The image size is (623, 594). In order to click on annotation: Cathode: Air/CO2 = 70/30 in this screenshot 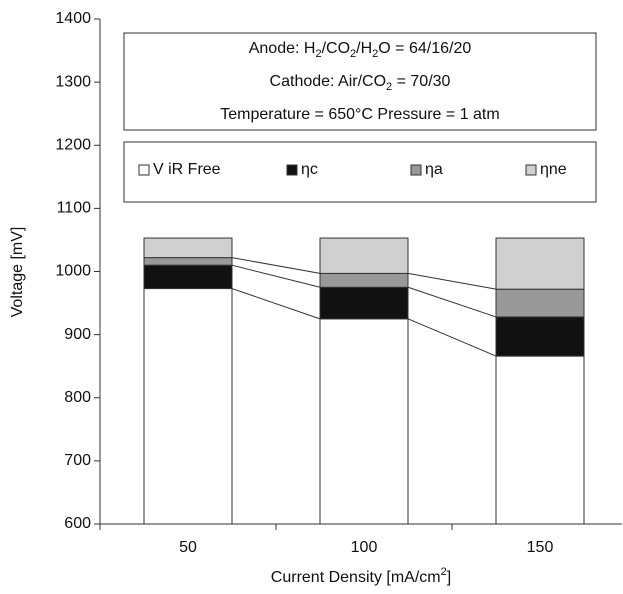, I will do `click(360, 83)`.